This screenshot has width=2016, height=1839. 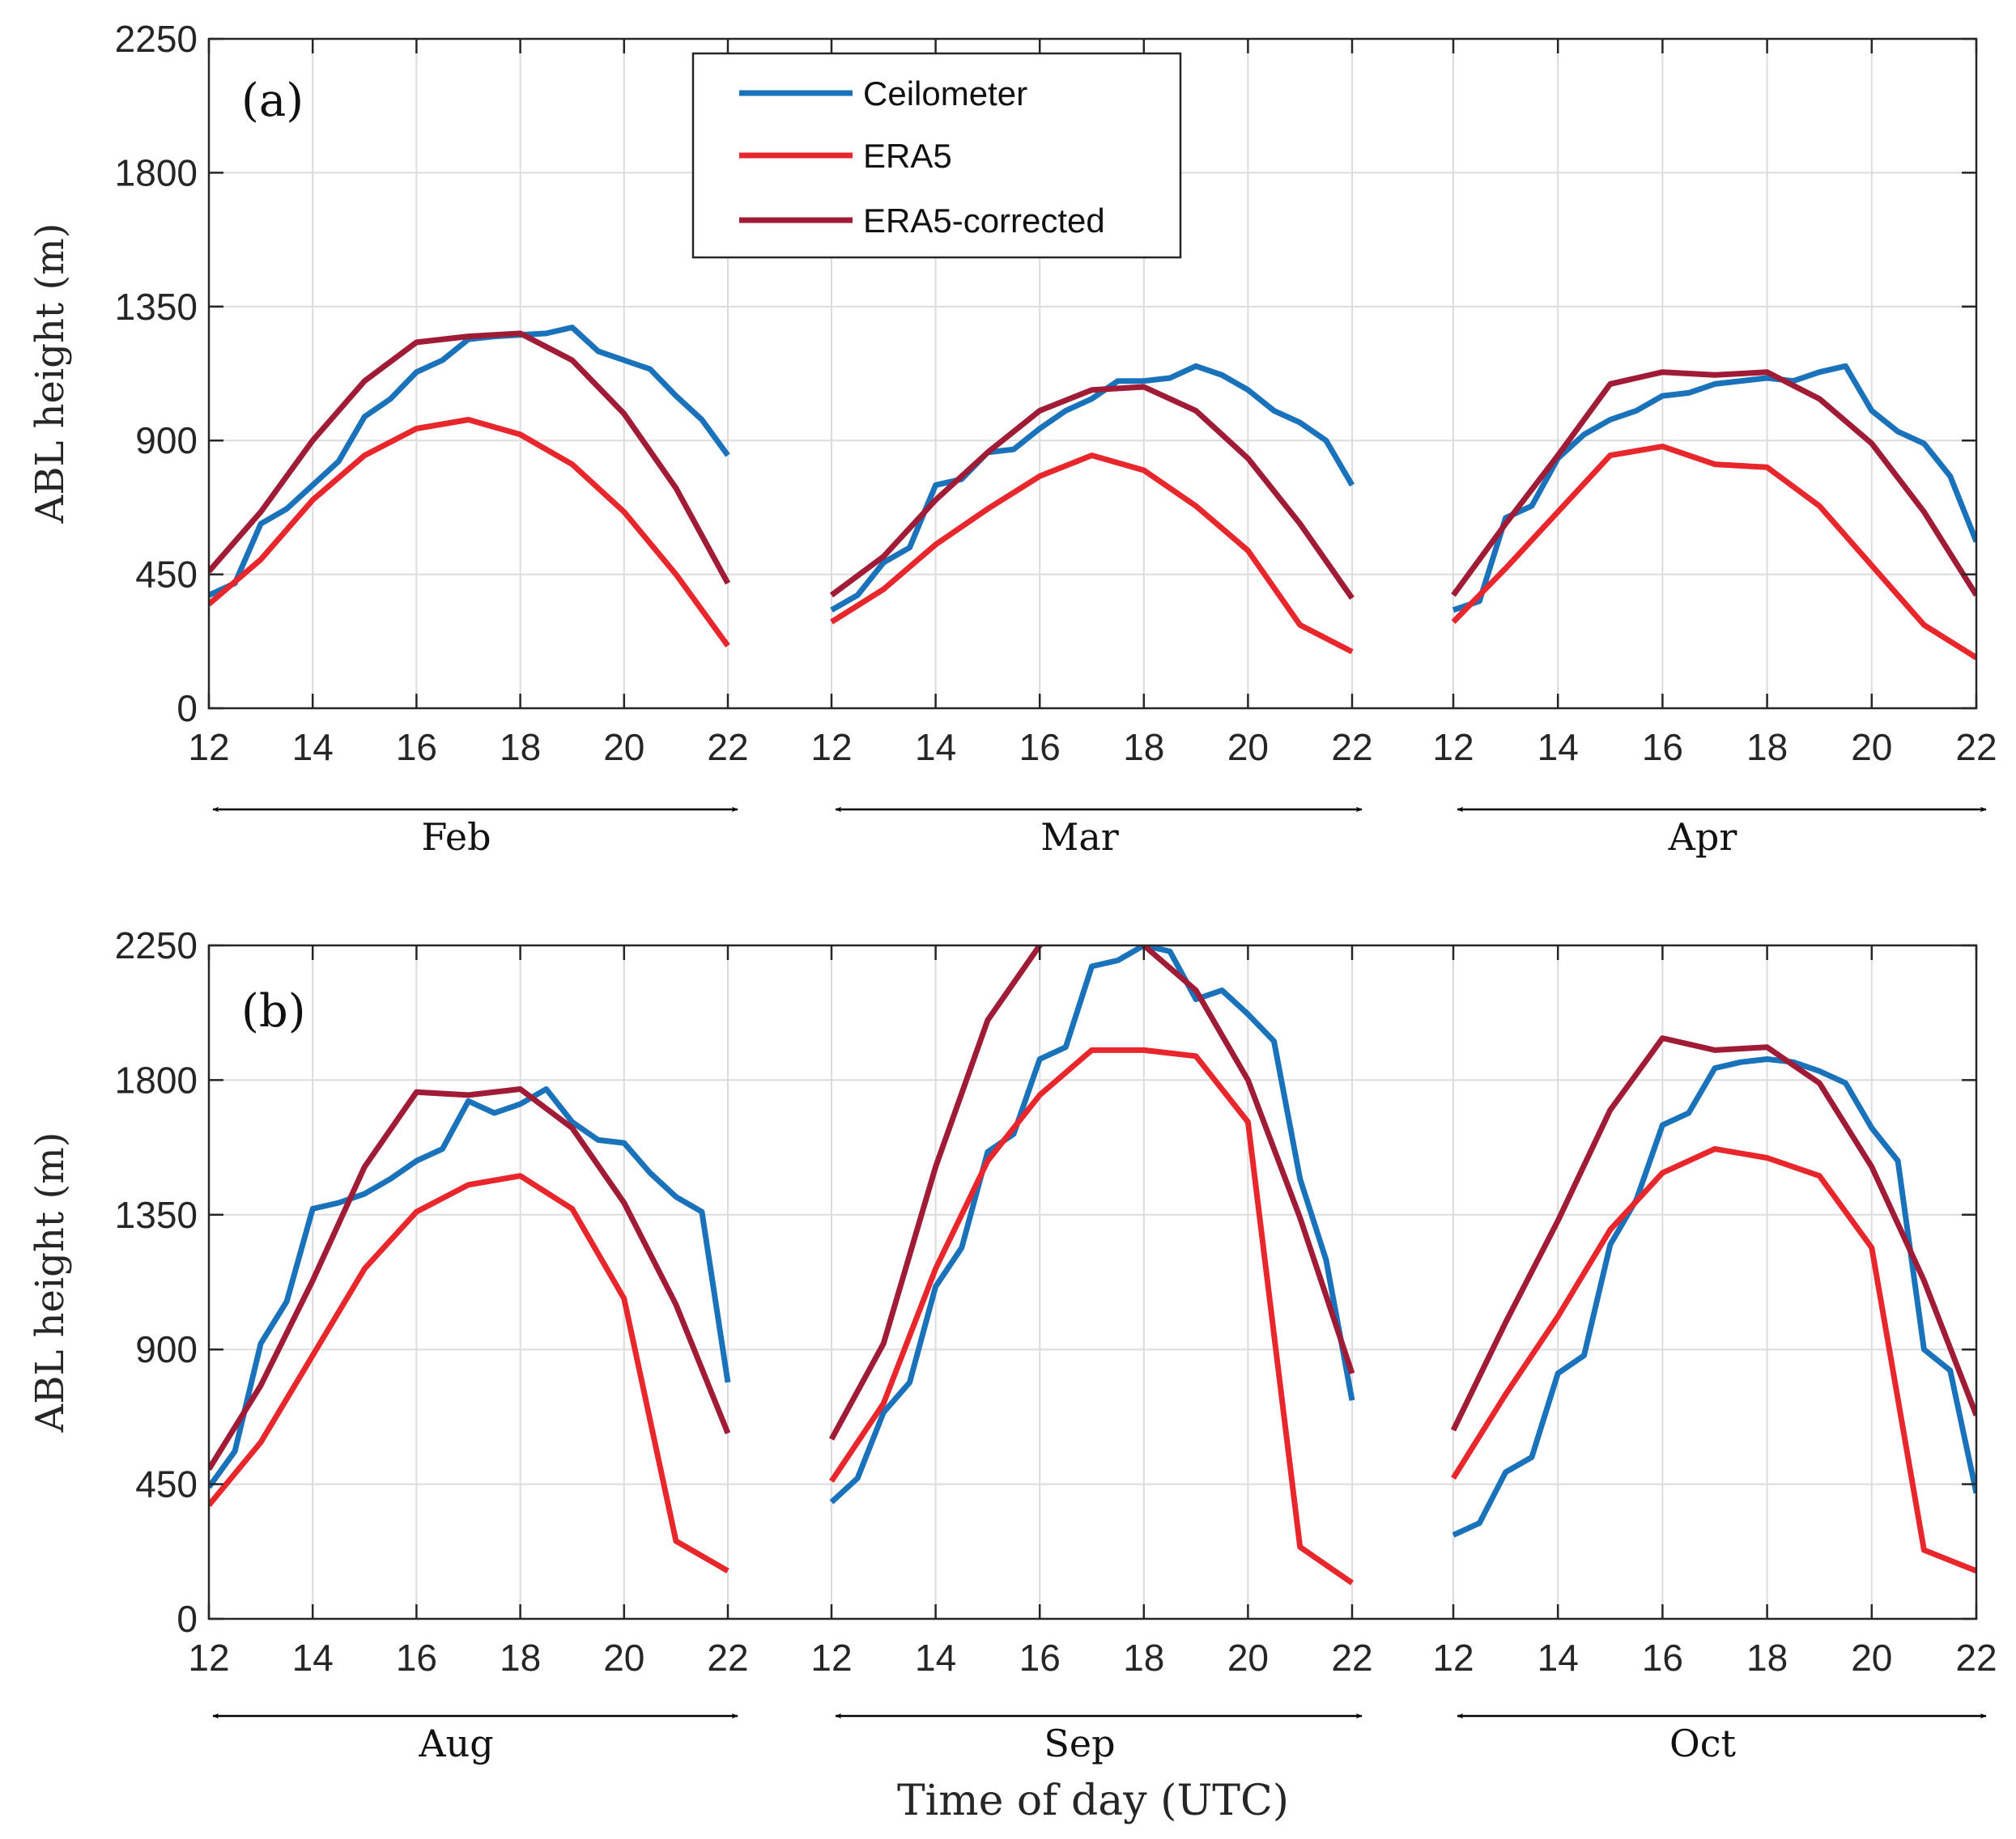 I want to click on panel-a-xtick-label-apr-20: 20, so click(x=1871, y=747).